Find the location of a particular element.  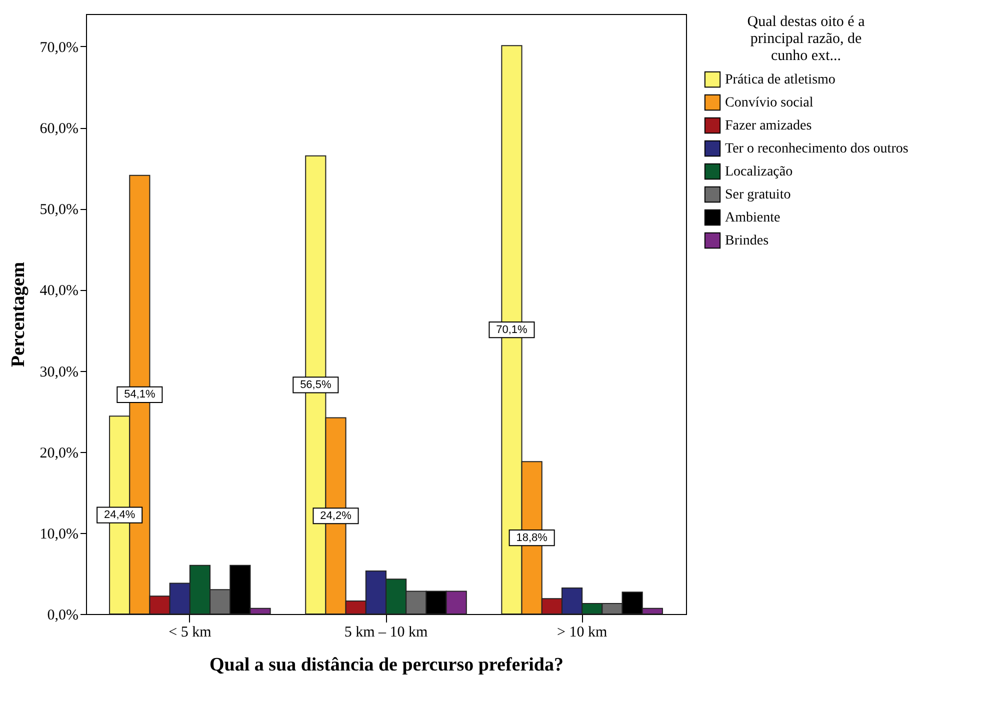

legend-label: Ser gratuito is located at coordinates (758, 195).